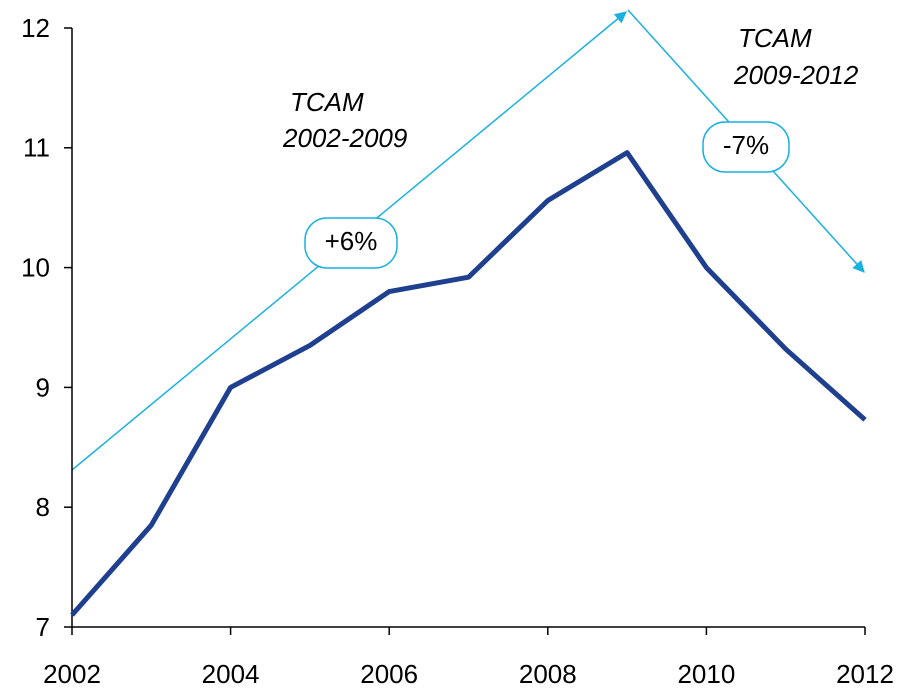 This screenshot has width=909, height=692. Describe the element at coordinates (344, 138) in the screenshot. I see `annotation-text: 2002-2009` at that location.